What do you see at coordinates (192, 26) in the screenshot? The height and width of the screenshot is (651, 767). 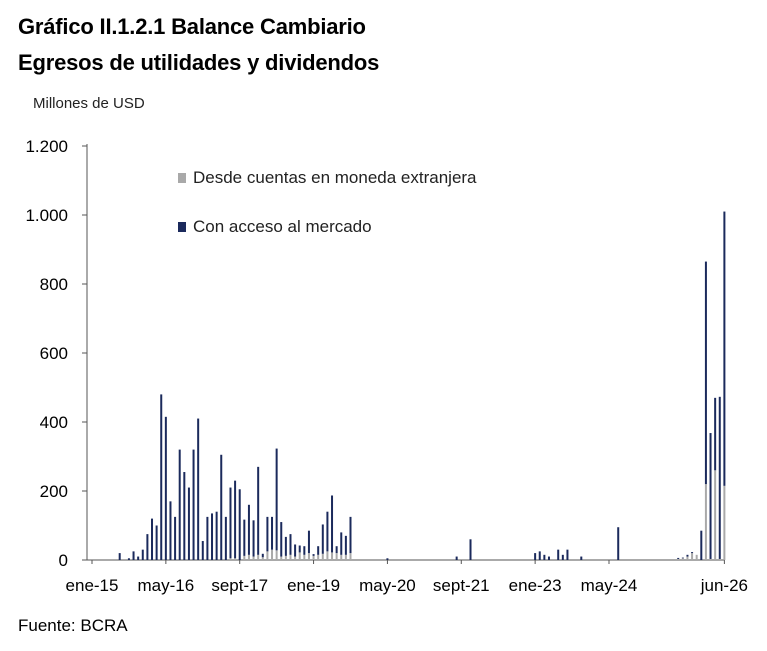 I see `chart-title: Gráfico II.1.2.1 Balance Cambiario` at bounding box center [192, 26].